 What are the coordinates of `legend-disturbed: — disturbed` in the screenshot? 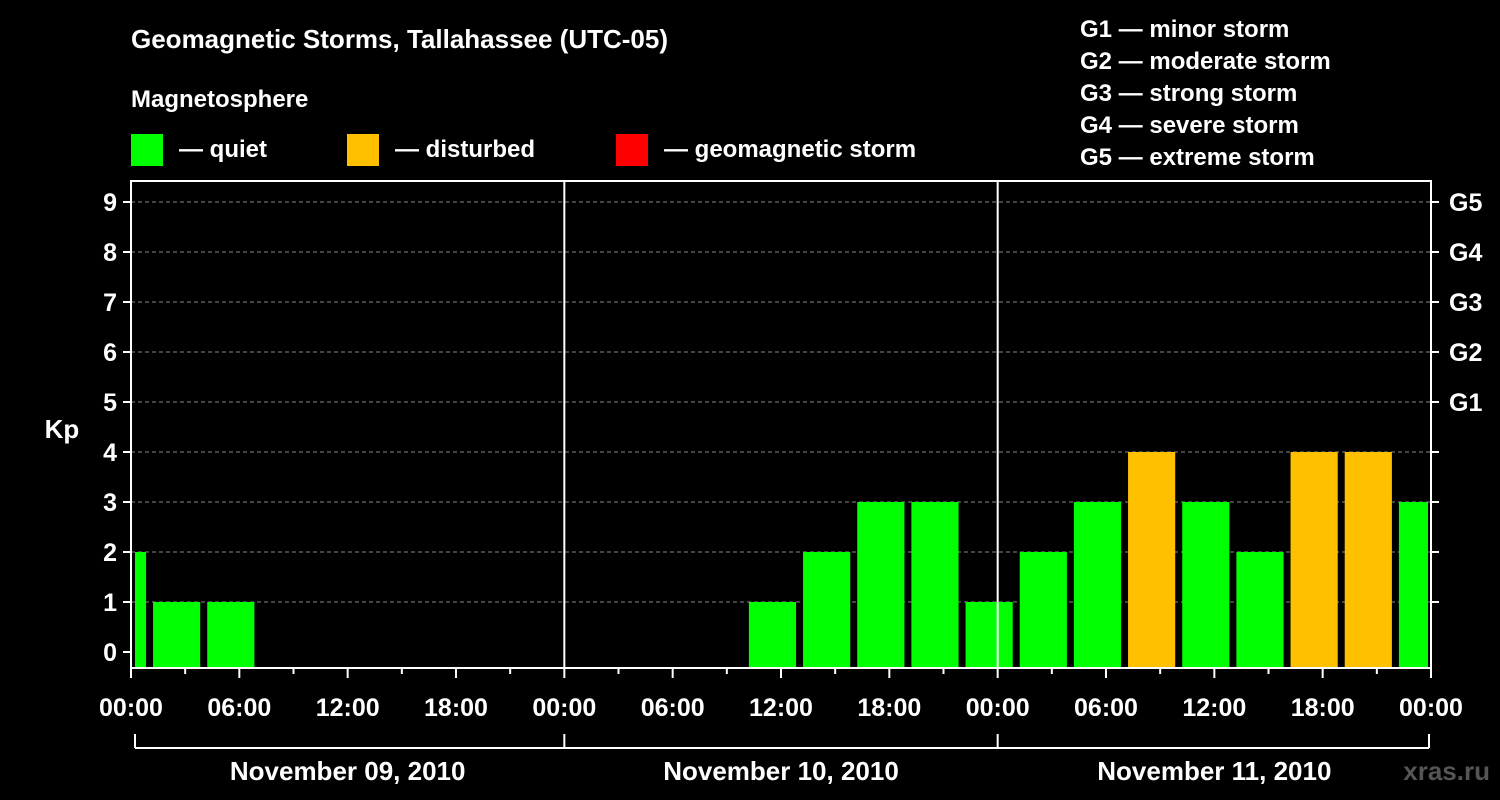 It's located at (441, 150).